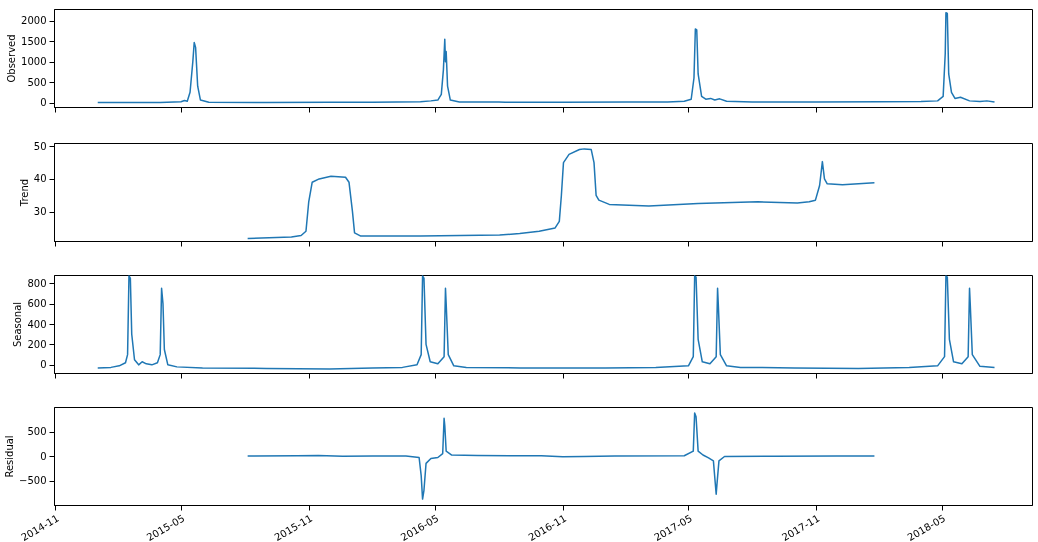 Image resolution: width=1038 pixels, height=542 pixels. Describe the element at coordinates (18, 324) in the screenshot. I see `y-axis-title: Seasonal` at that location.